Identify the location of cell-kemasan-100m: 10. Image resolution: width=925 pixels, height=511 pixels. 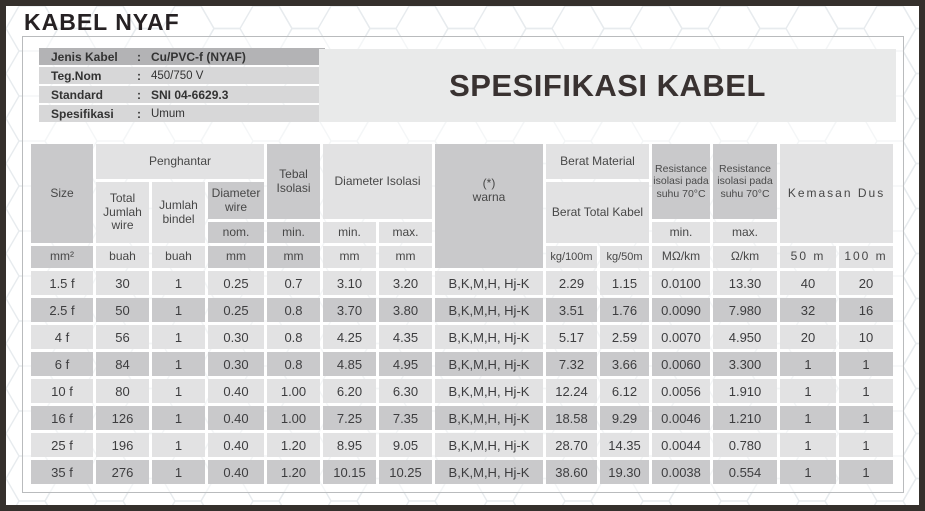
(866, 337).